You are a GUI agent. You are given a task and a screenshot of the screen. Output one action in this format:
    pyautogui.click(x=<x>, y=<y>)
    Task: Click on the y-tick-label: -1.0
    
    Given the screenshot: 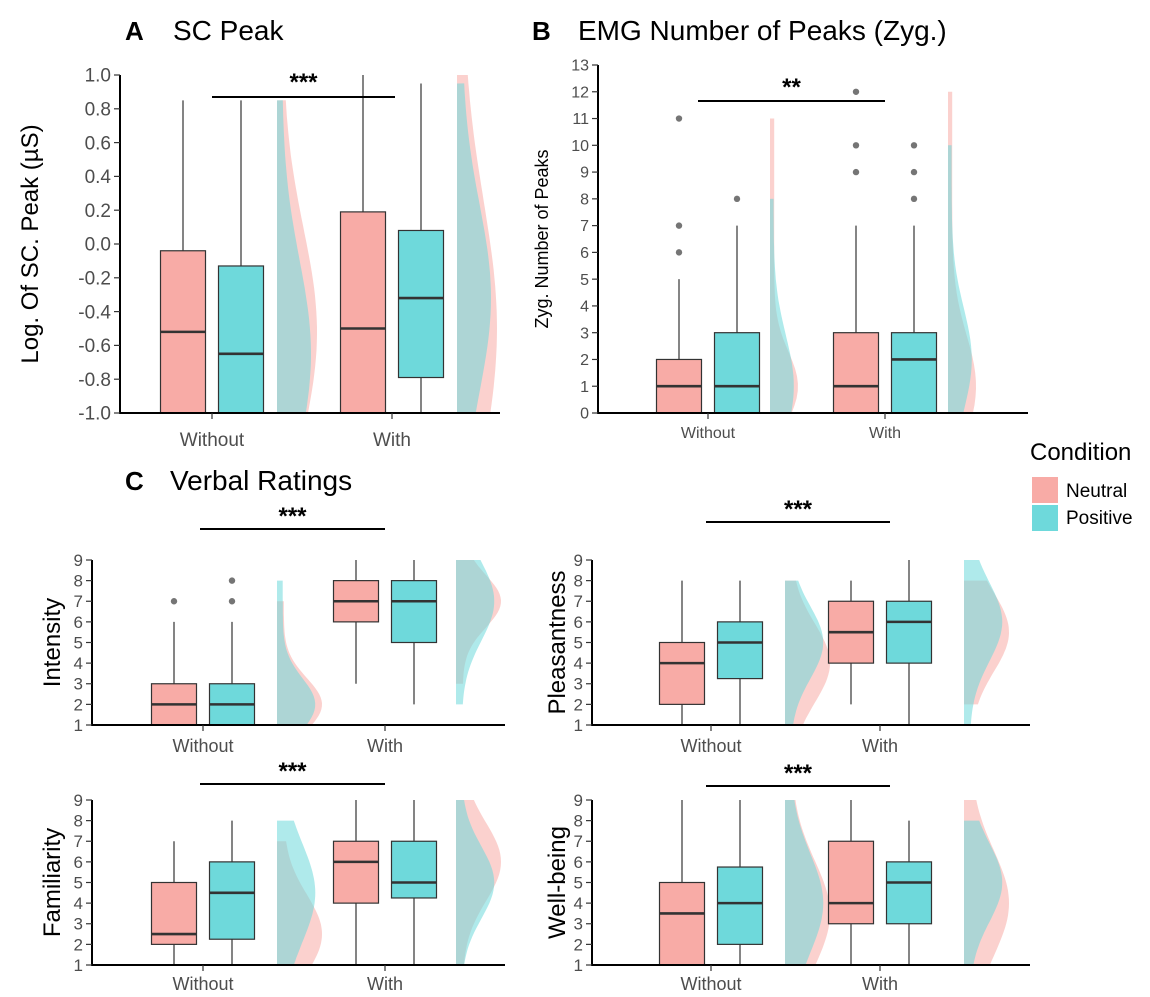 What is the action you would take?
    pyautogui.click(x=94, y=414)
    